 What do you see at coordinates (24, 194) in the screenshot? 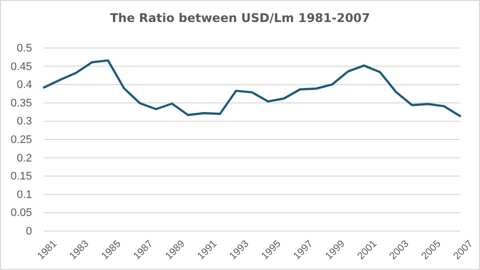
I see `y-tick-label: 0.1` at bounding box center [24, 194].